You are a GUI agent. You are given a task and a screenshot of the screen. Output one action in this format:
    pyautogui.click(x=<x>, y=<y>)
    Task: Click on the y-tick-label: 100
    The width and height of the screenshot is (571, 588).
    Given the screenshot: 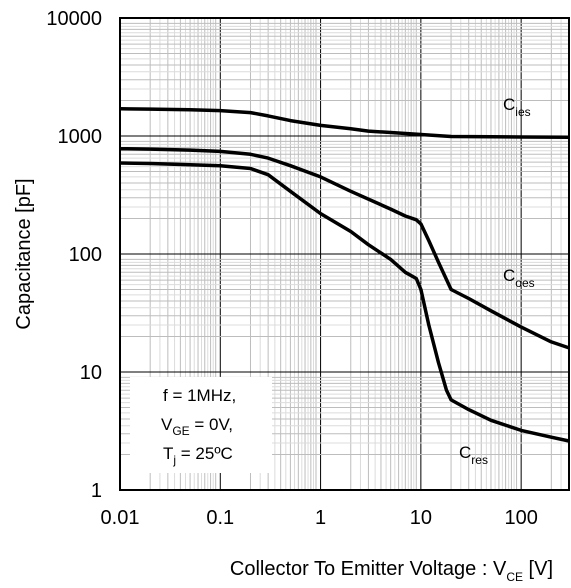 What is the action you would take?
    pyautogui.click(x=85, y=255)
    